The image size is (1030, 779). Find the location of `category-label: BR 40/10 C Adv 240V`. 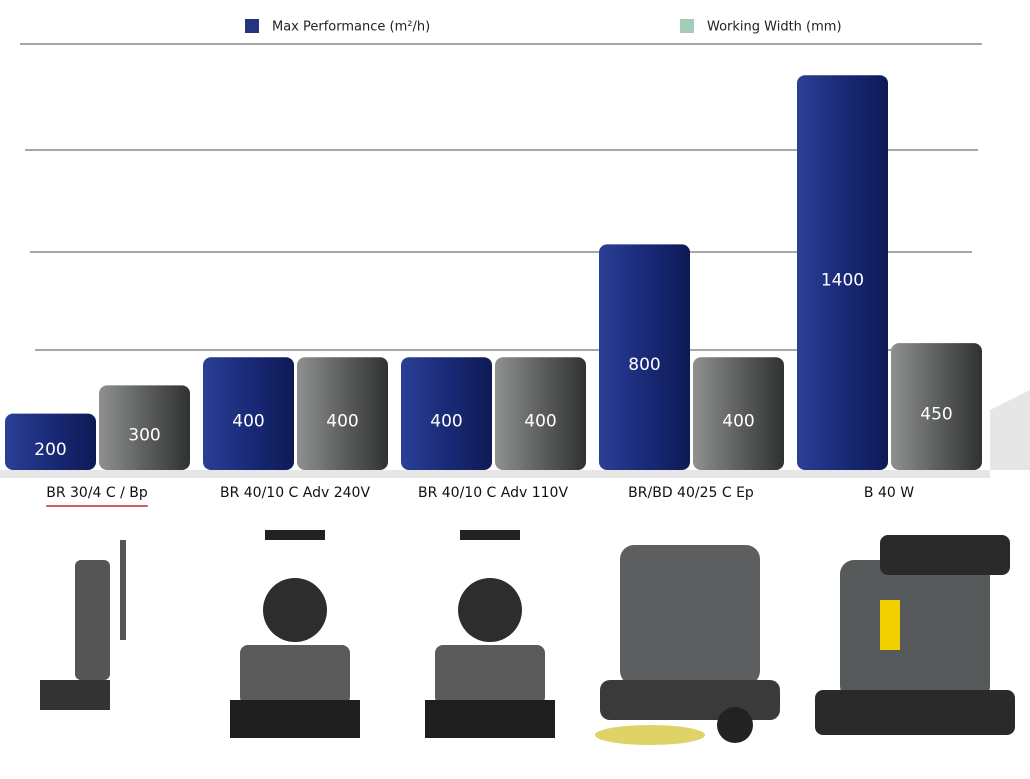

category-label: BR 40/10 C Adv 240V is located at coordinates (295, 493).